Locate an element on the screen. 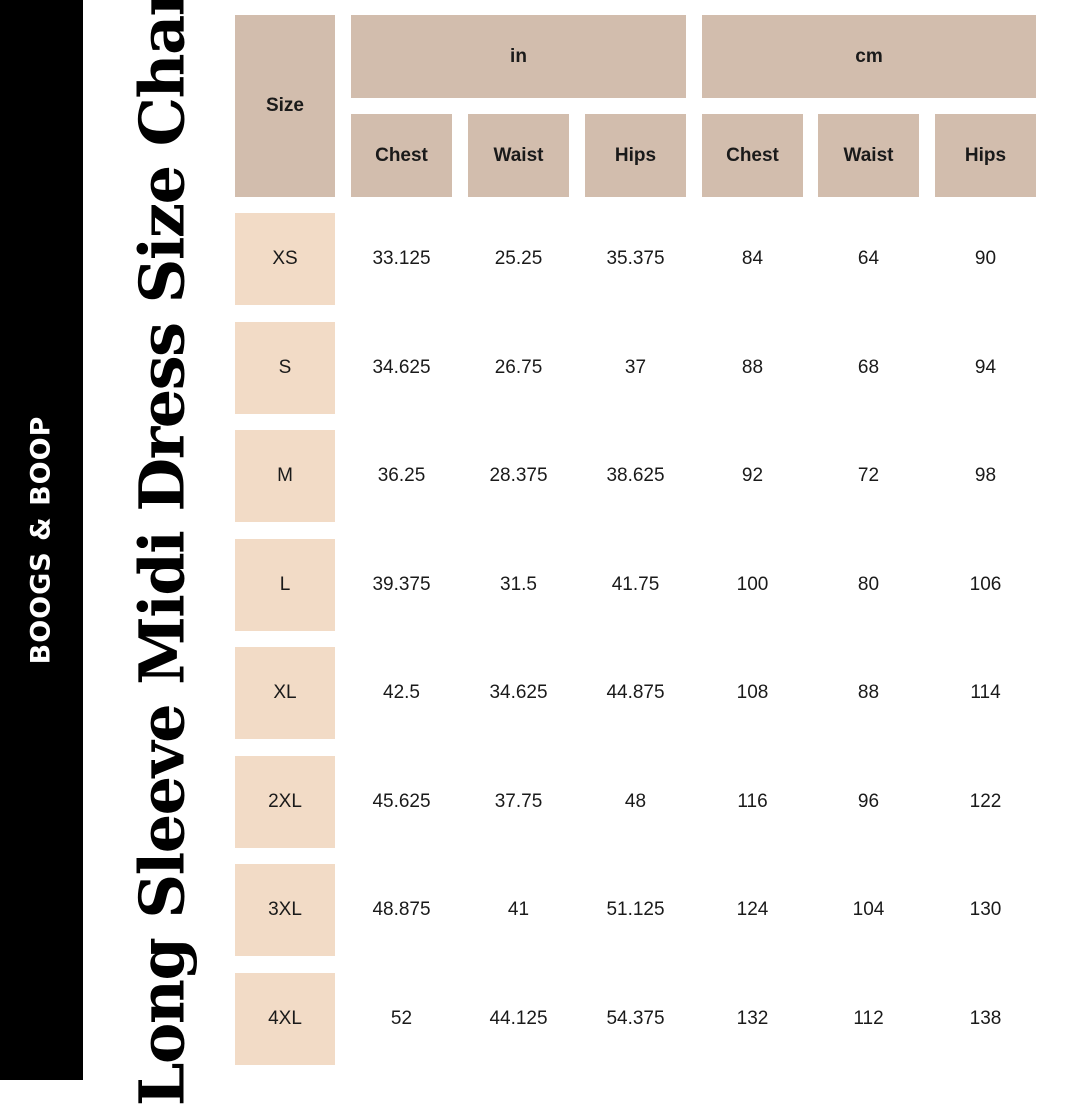  table-cell: 84 is located at coordinates (752, 258).